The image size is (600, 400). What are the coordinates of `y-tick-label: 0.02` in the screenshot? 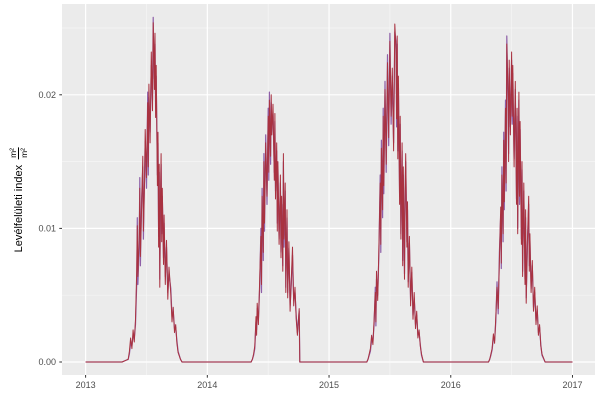 It's located at (47, 95).